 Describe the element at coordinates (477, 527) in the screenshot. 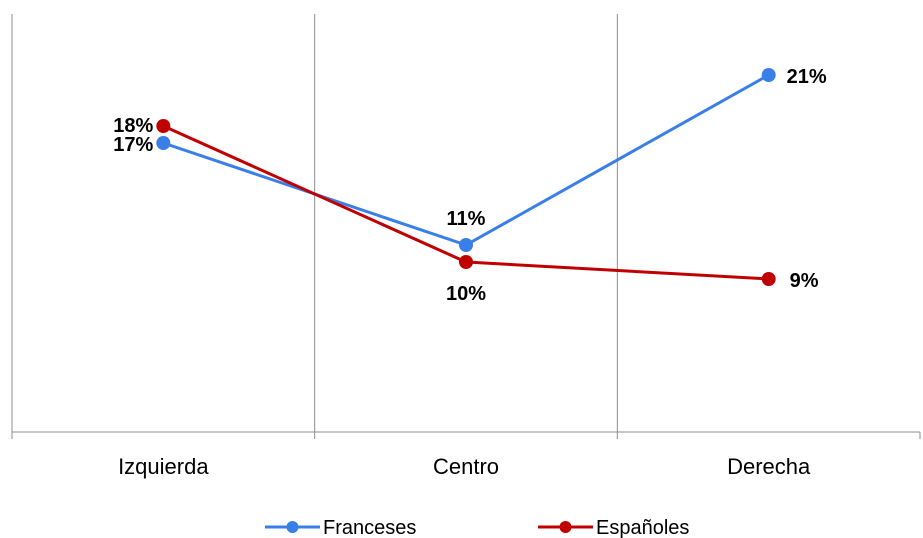

I see `legend: Franceses Españoles` at that location.